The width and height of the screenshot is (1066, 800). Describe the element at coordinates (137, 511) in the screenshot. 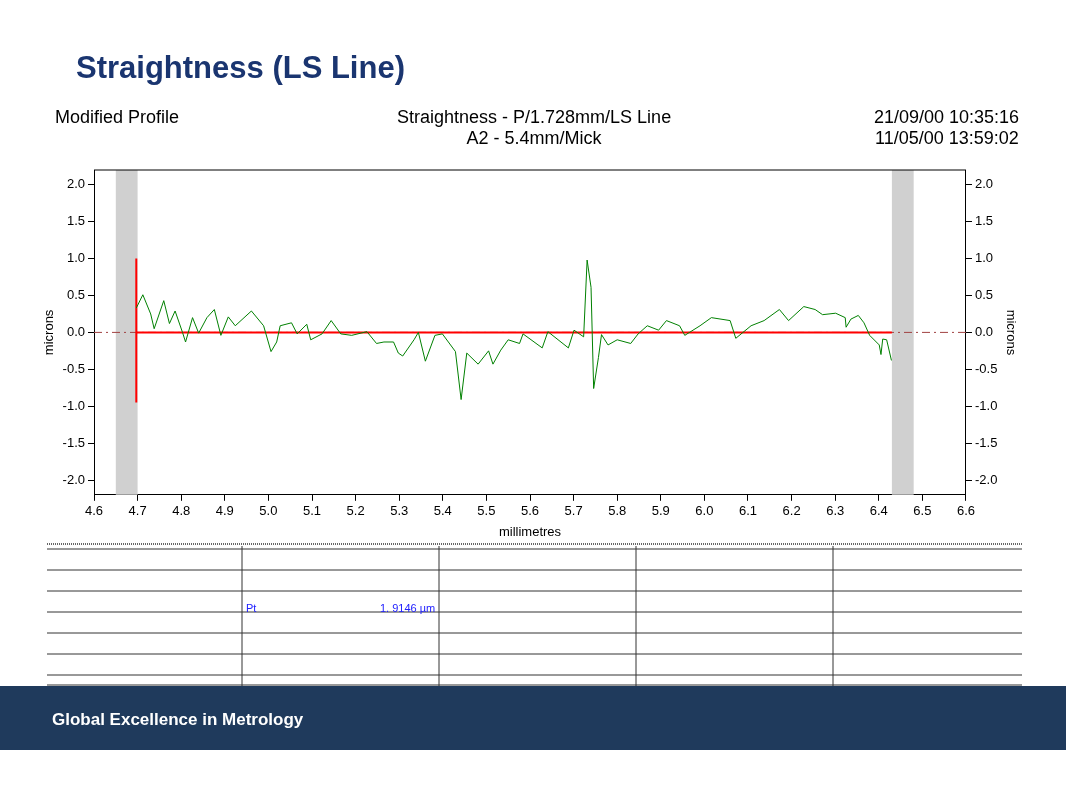

I see `x-tick-label: 4.7` at that location.